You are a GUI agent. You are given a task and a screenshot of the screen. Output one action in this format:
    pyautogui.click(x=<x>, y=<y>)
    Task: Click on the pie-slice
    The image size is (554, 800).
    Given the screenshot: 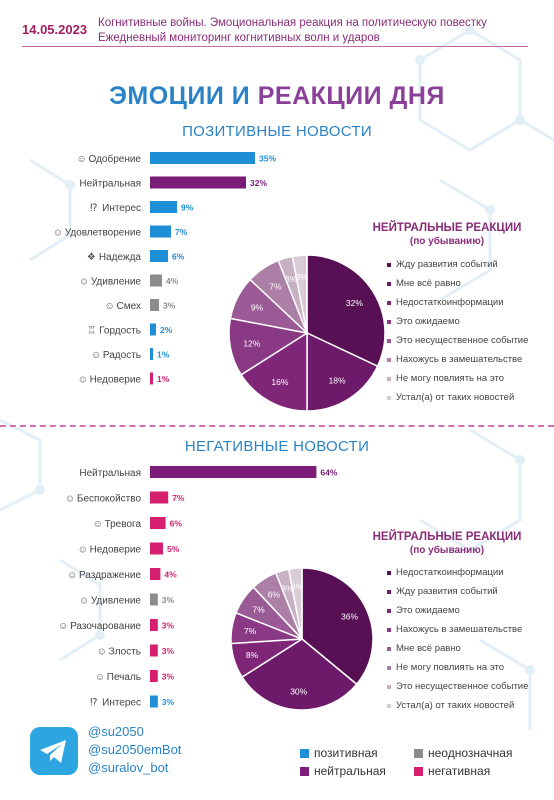 What is the action you would take?
    pyautogui.click(x=299, y=294)
    